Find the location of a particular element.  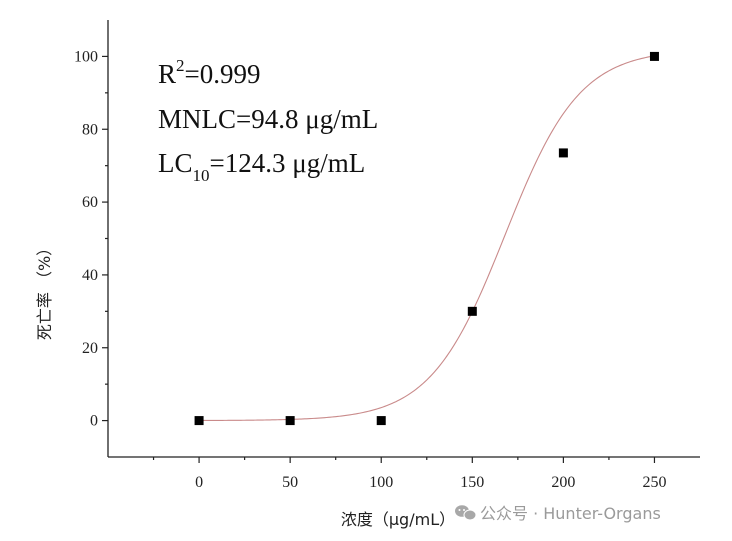

x-axis-title: 浓度（μg/mL） is located at coordinates (398, 519).